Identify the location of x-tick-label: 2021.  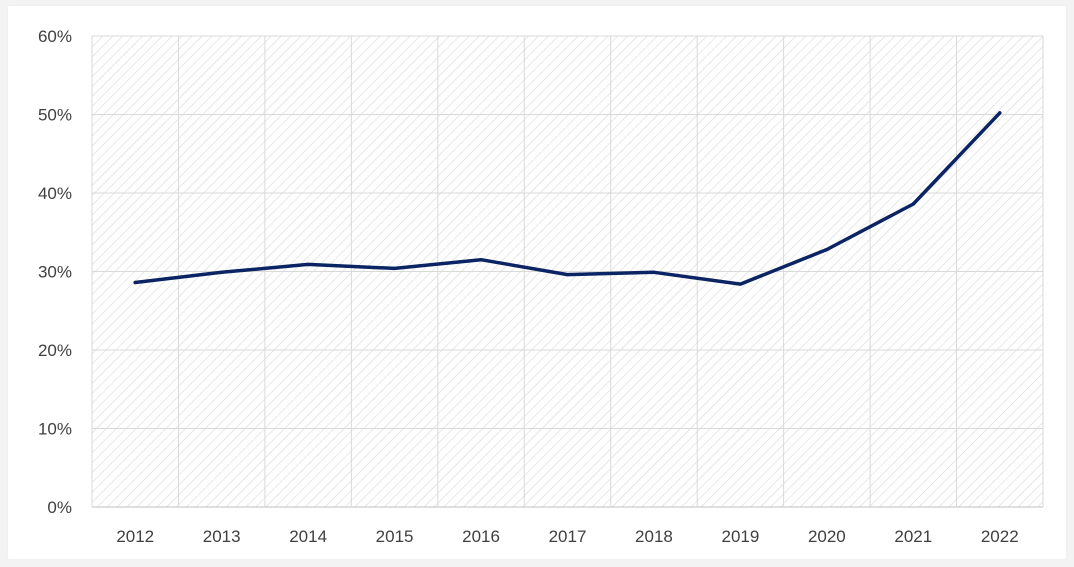
(913, 536).